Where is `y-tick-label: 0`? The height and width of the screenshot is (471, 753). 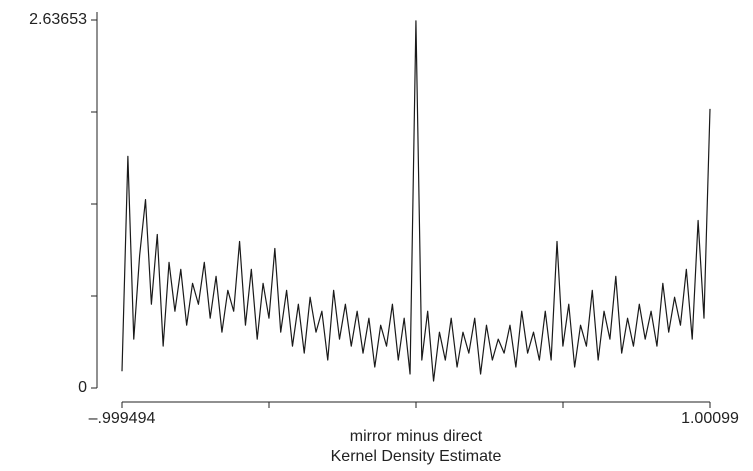
y-tick-label: 0 is located at coordinates (82, 387).